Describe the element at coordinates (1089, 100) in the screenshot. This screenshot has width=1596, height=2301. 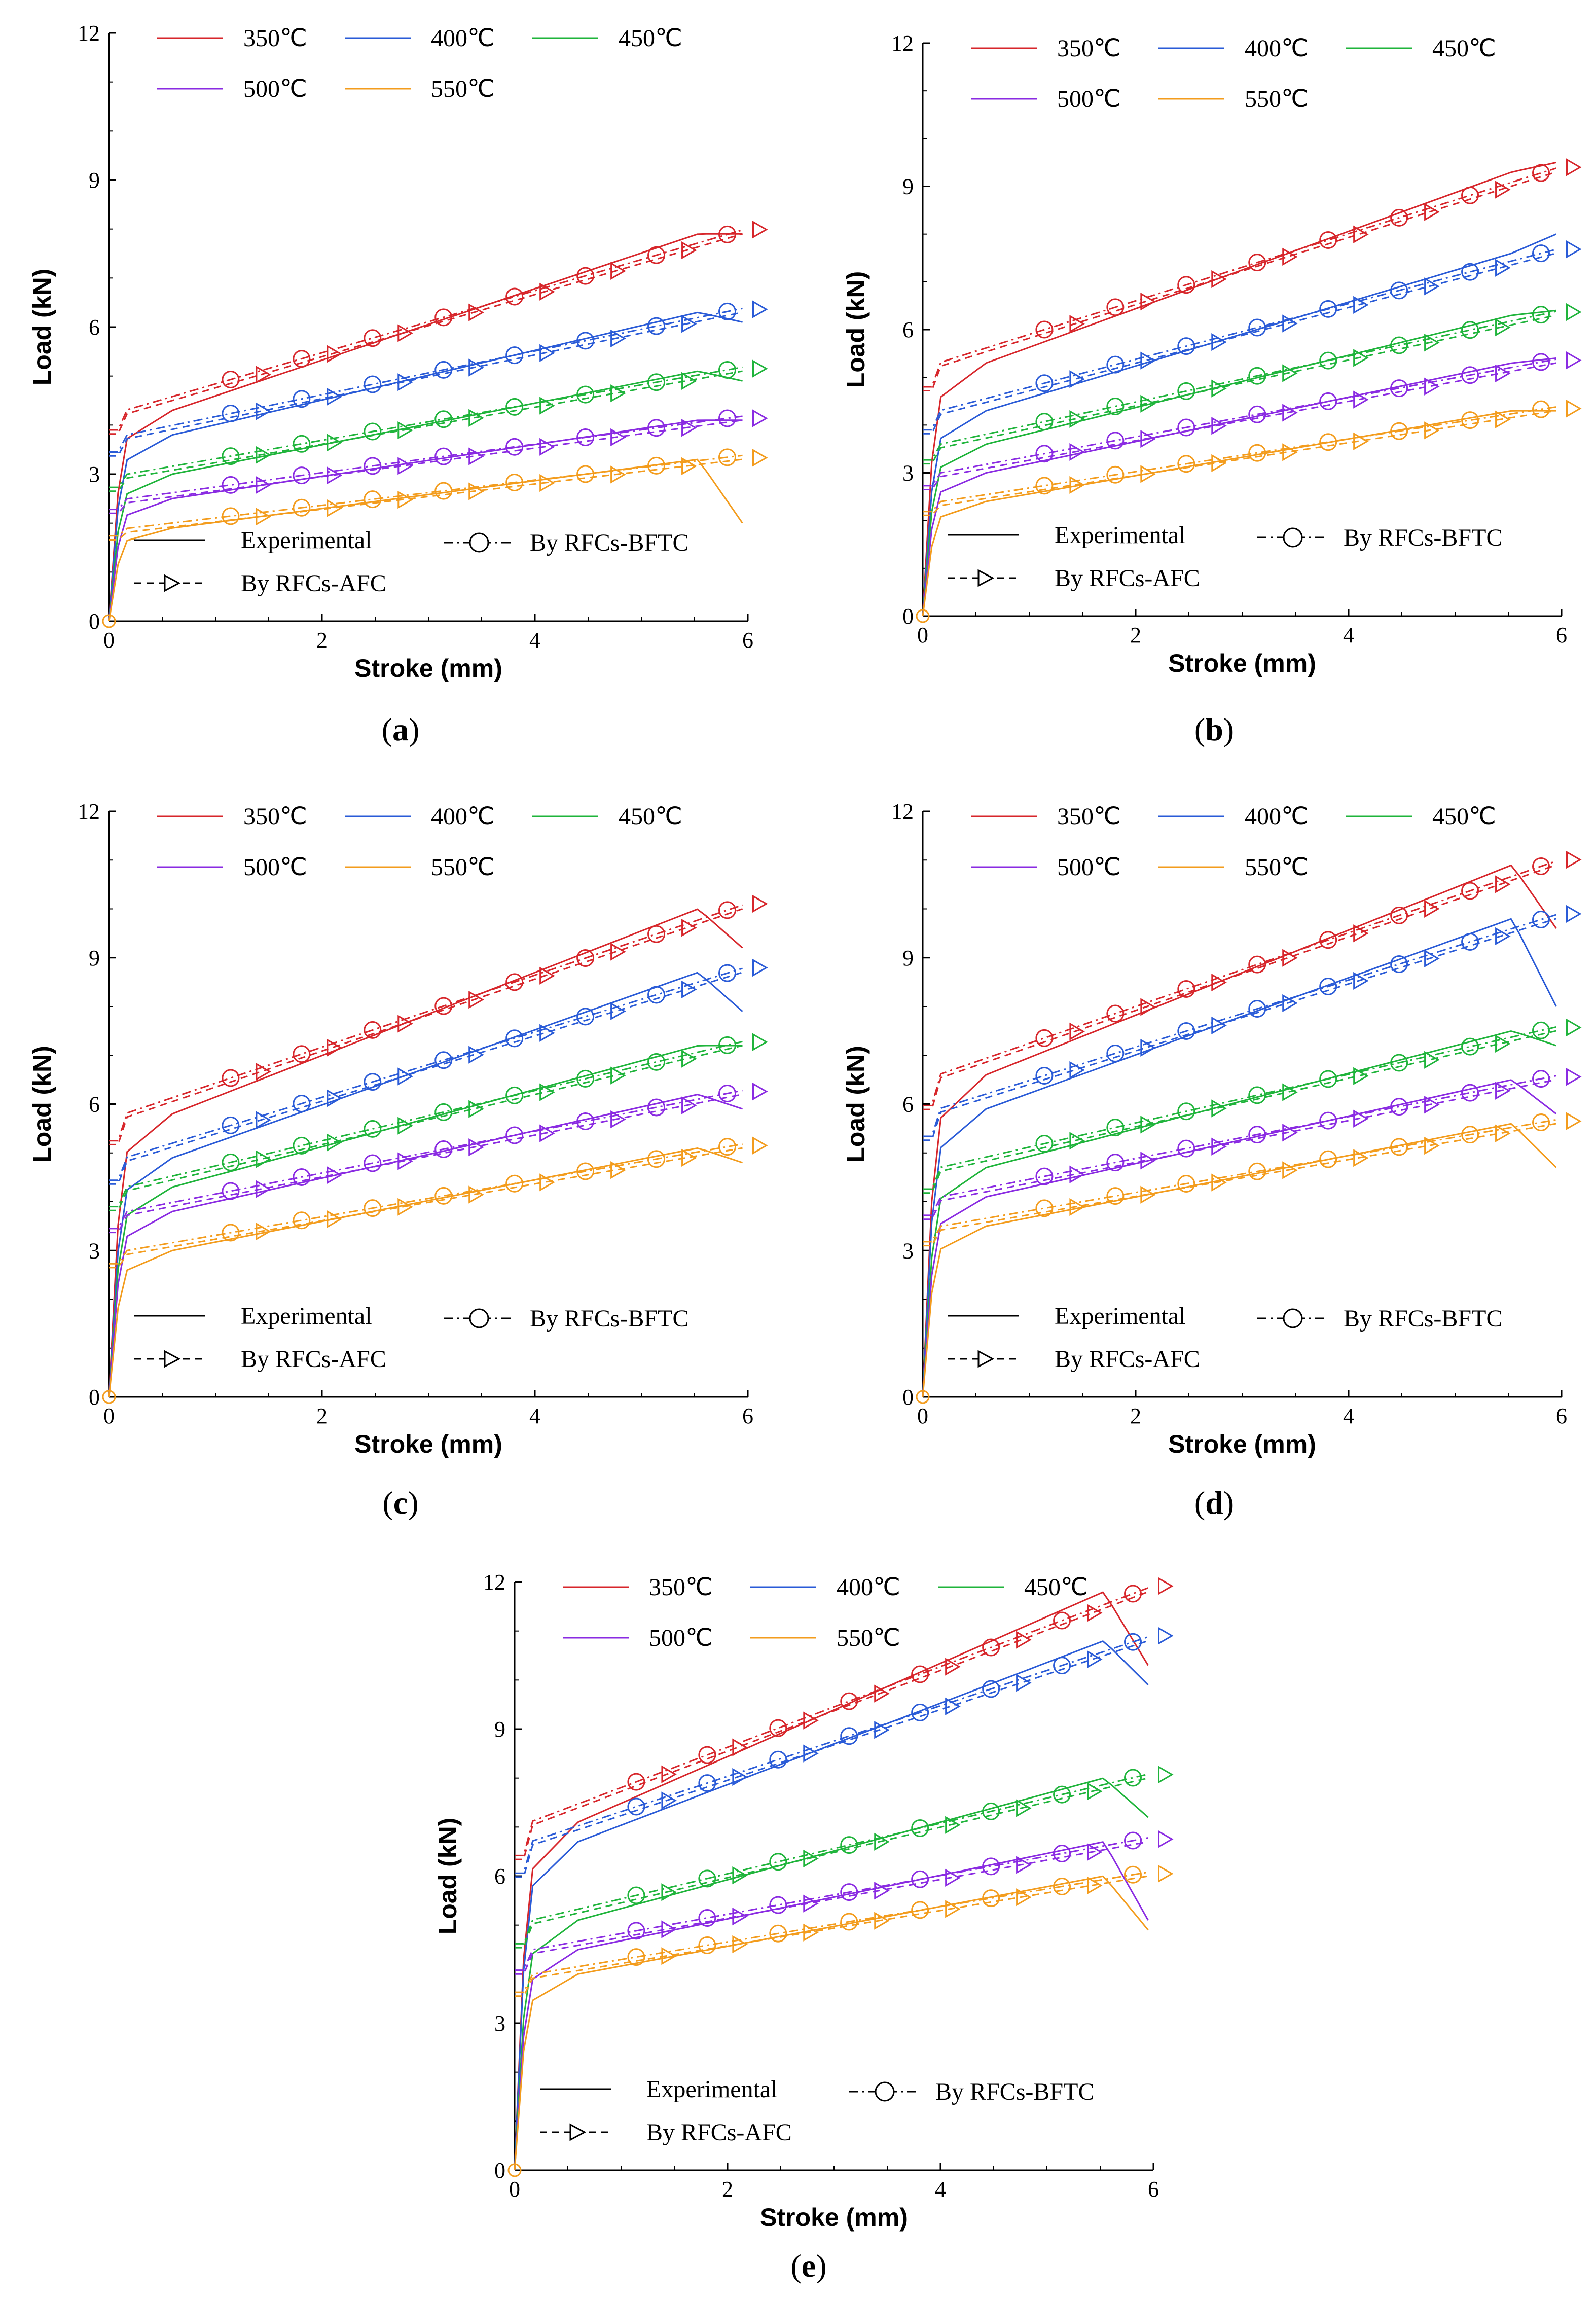
I see `legend-label-500: 500℃` at that location.